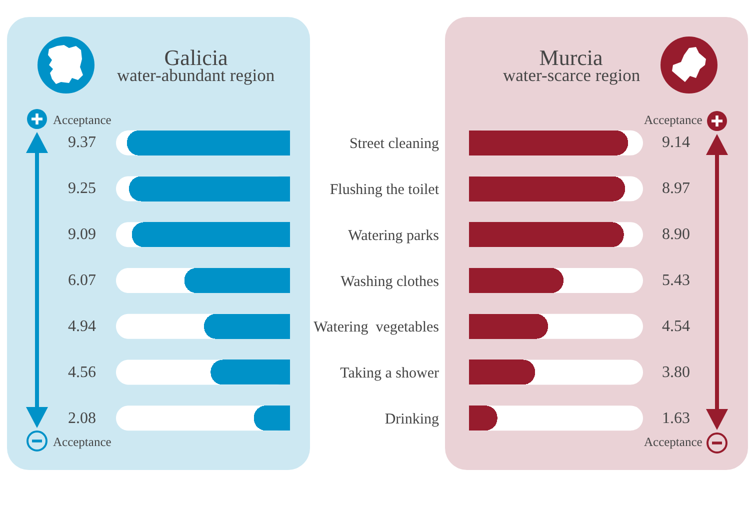 The image size is (754, 524). Describe the element at coordinates (82, 280) in the screenshot. I see `data-label: 6.07` at that location.